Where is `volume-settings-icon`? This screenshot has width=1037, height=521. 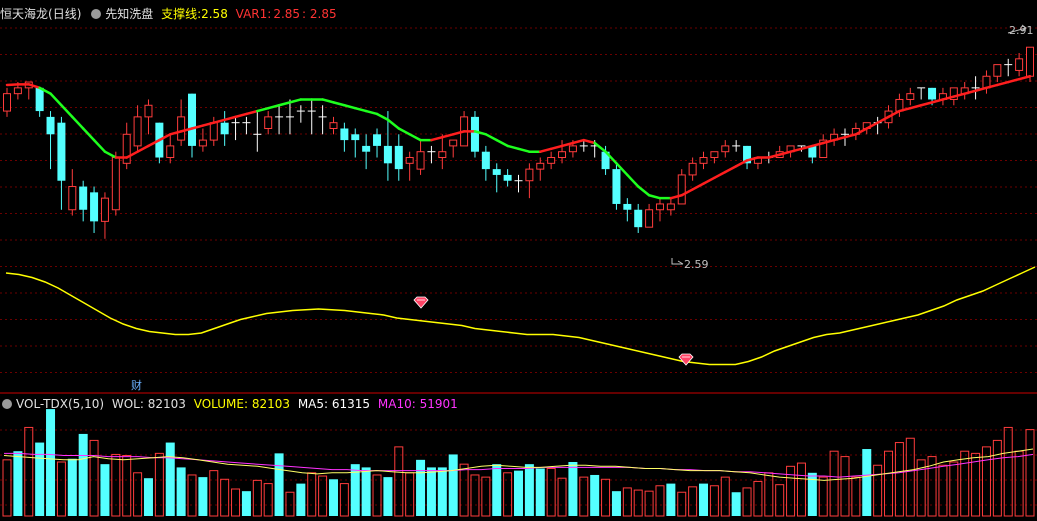
volume-settings-icon is located at coordinates (7, 404).